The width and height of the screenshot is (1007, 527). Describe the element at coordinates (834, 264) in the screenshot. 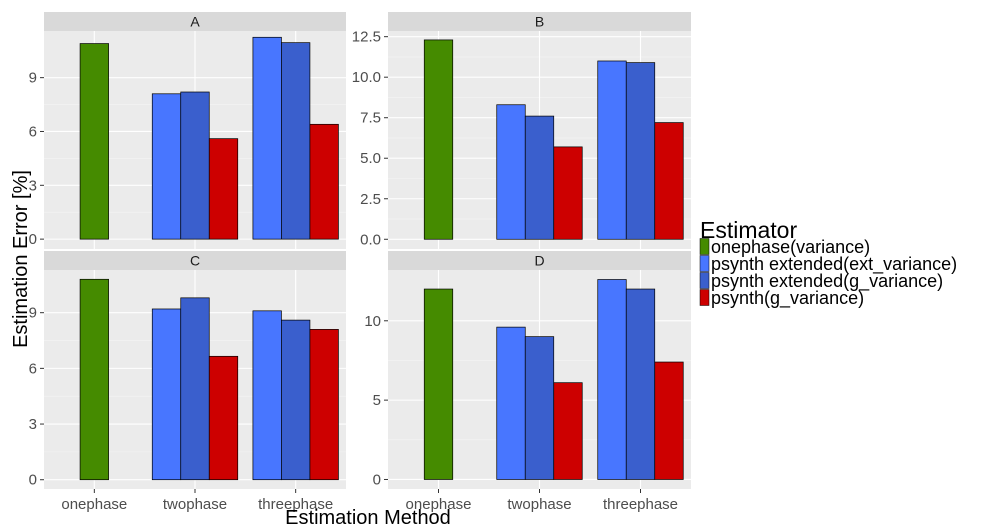

I see `legend-label: psynth extended(ext_variance)` at that location.